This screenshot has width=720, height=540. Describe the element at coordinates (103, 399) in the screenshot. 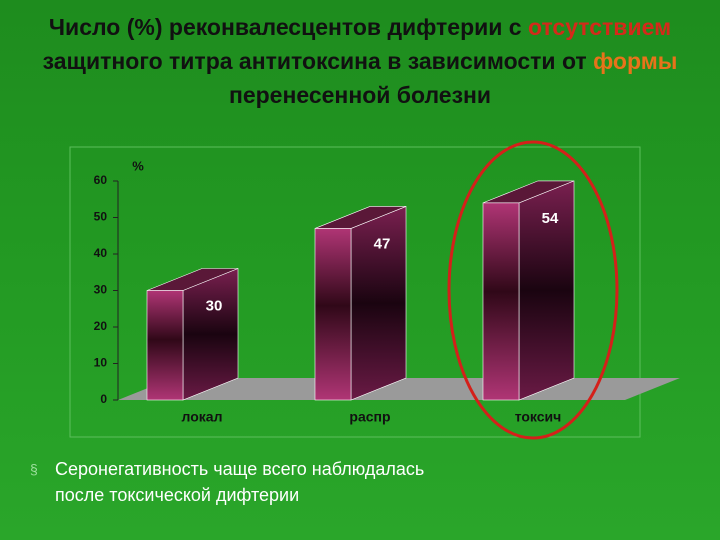

I see `y-tick-label: 0` at that location.